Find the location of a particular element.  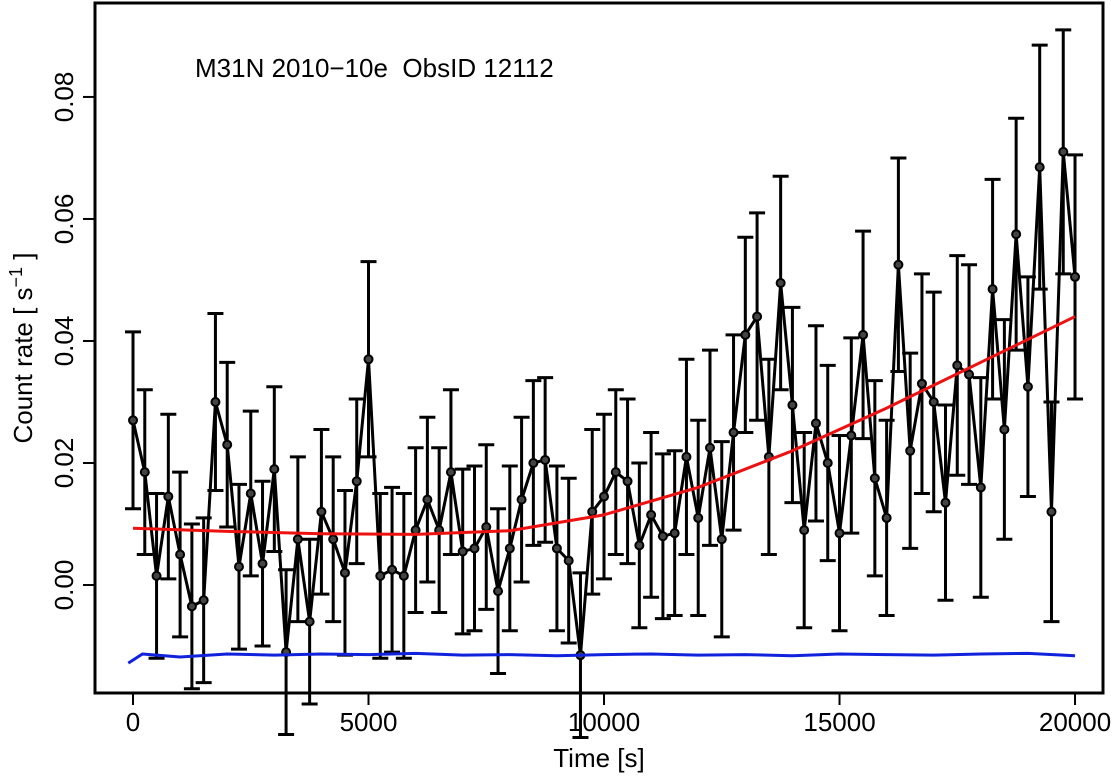

y-tick-label: 0.06 is located at coordinates (64, 219).